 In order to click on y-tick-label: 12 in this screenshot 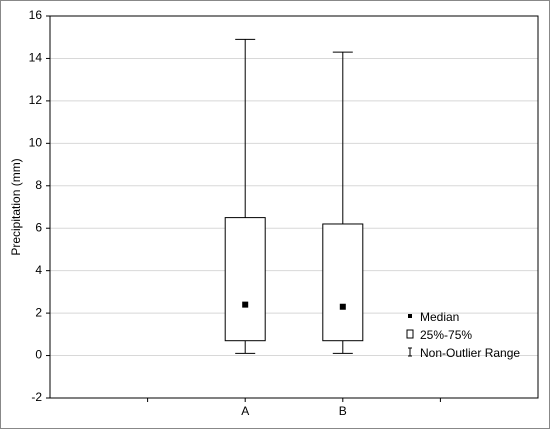, I will do `click(36, 100)`.